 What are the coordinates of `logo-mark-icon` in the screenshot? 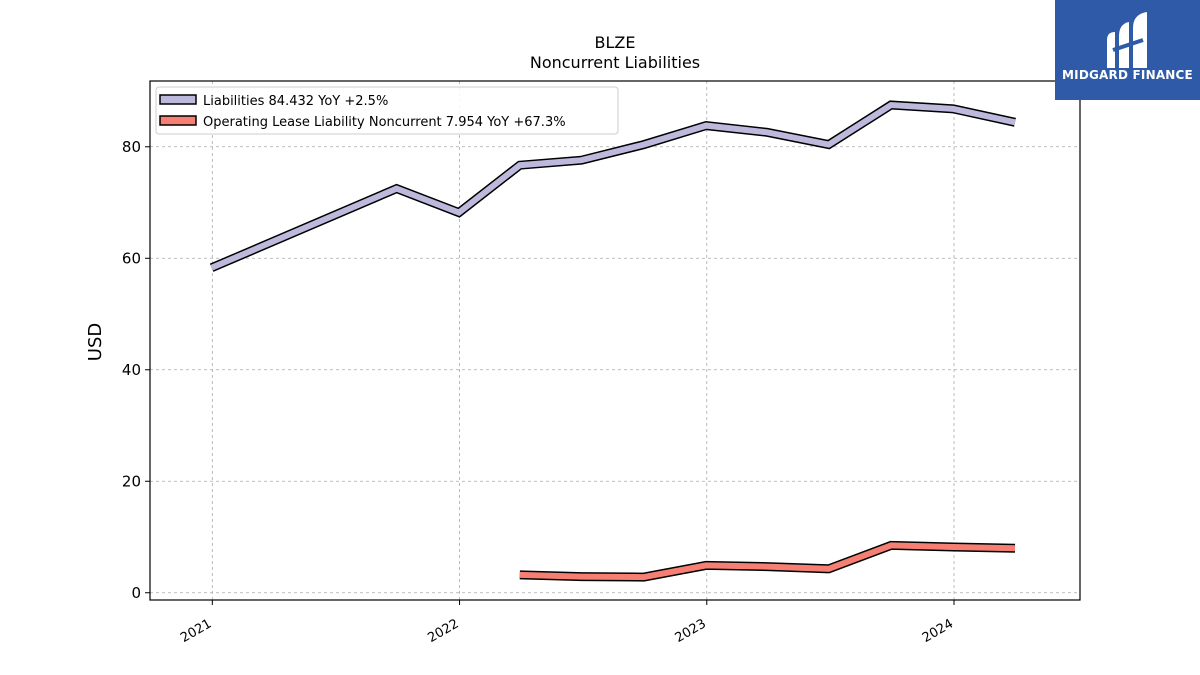 It's located at (1127, 40).